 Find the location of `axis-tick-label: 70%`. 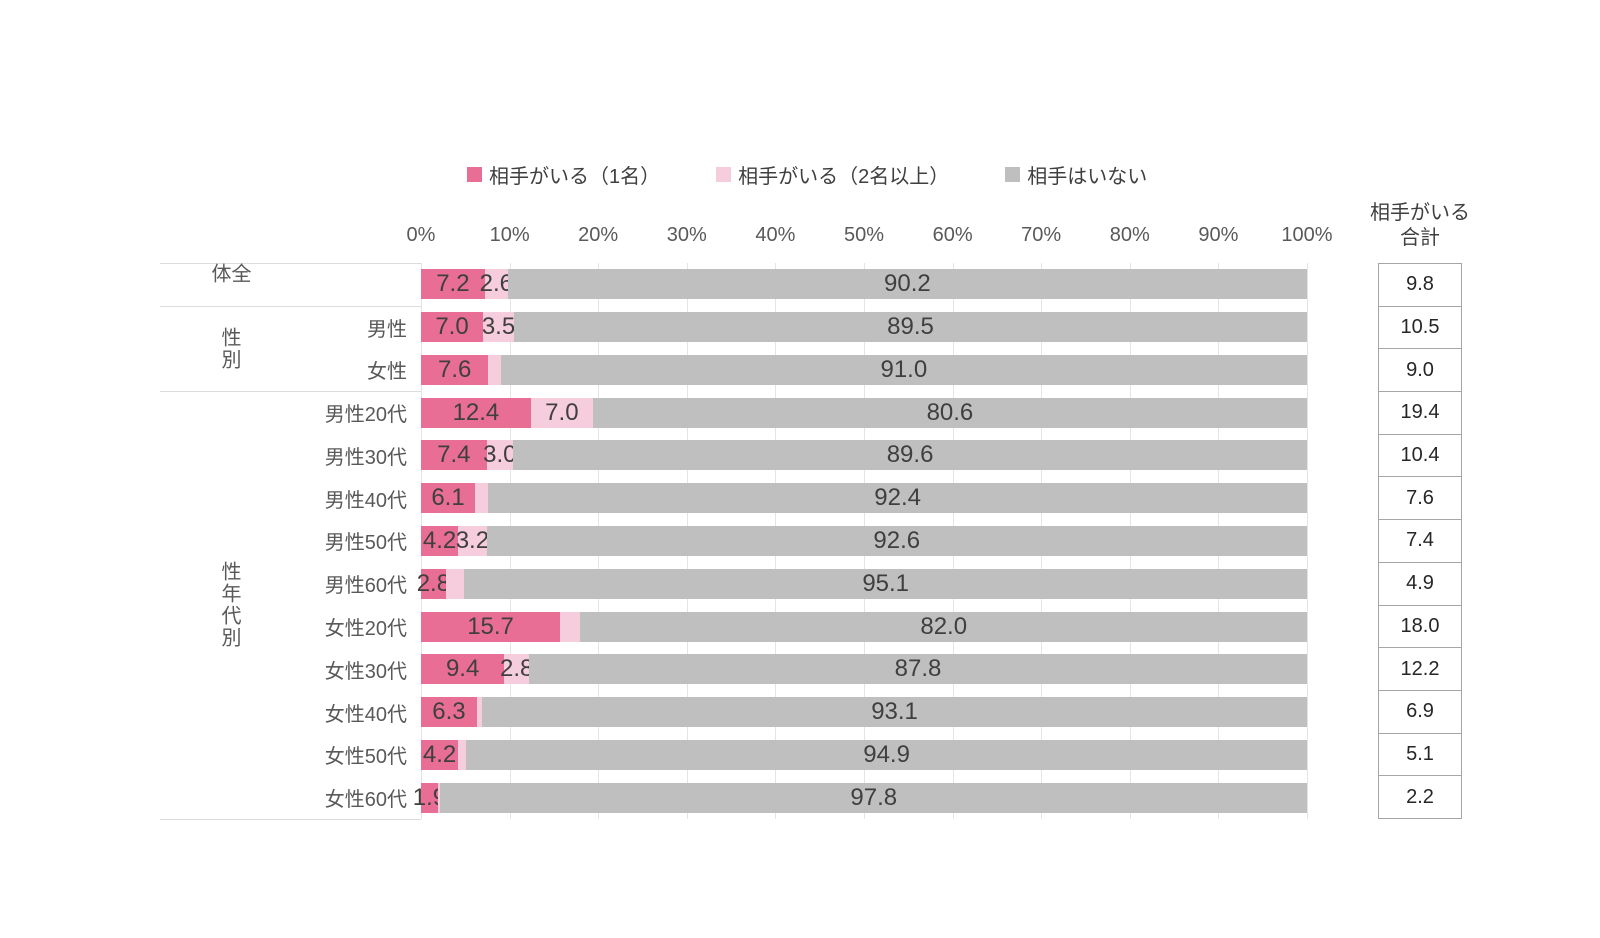

axis-tick-label: 70% is located at coordinates (1041, 235).